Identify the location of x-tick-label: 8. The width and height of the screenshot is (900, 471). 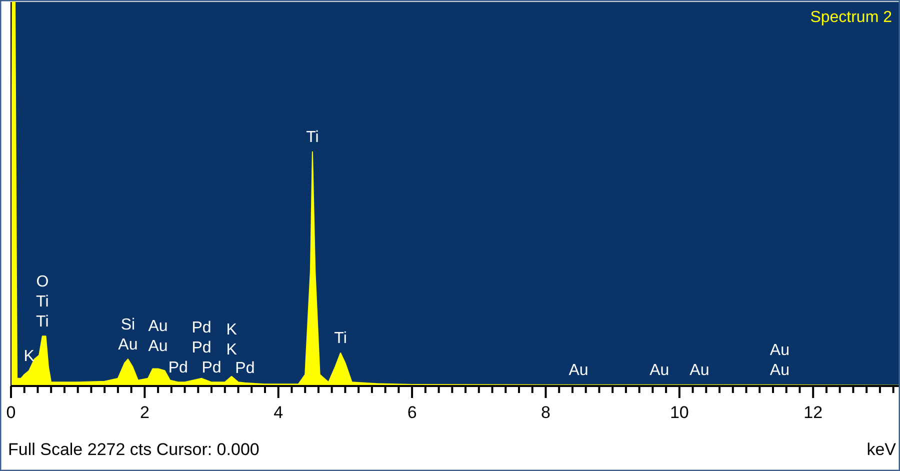
(545, 412).